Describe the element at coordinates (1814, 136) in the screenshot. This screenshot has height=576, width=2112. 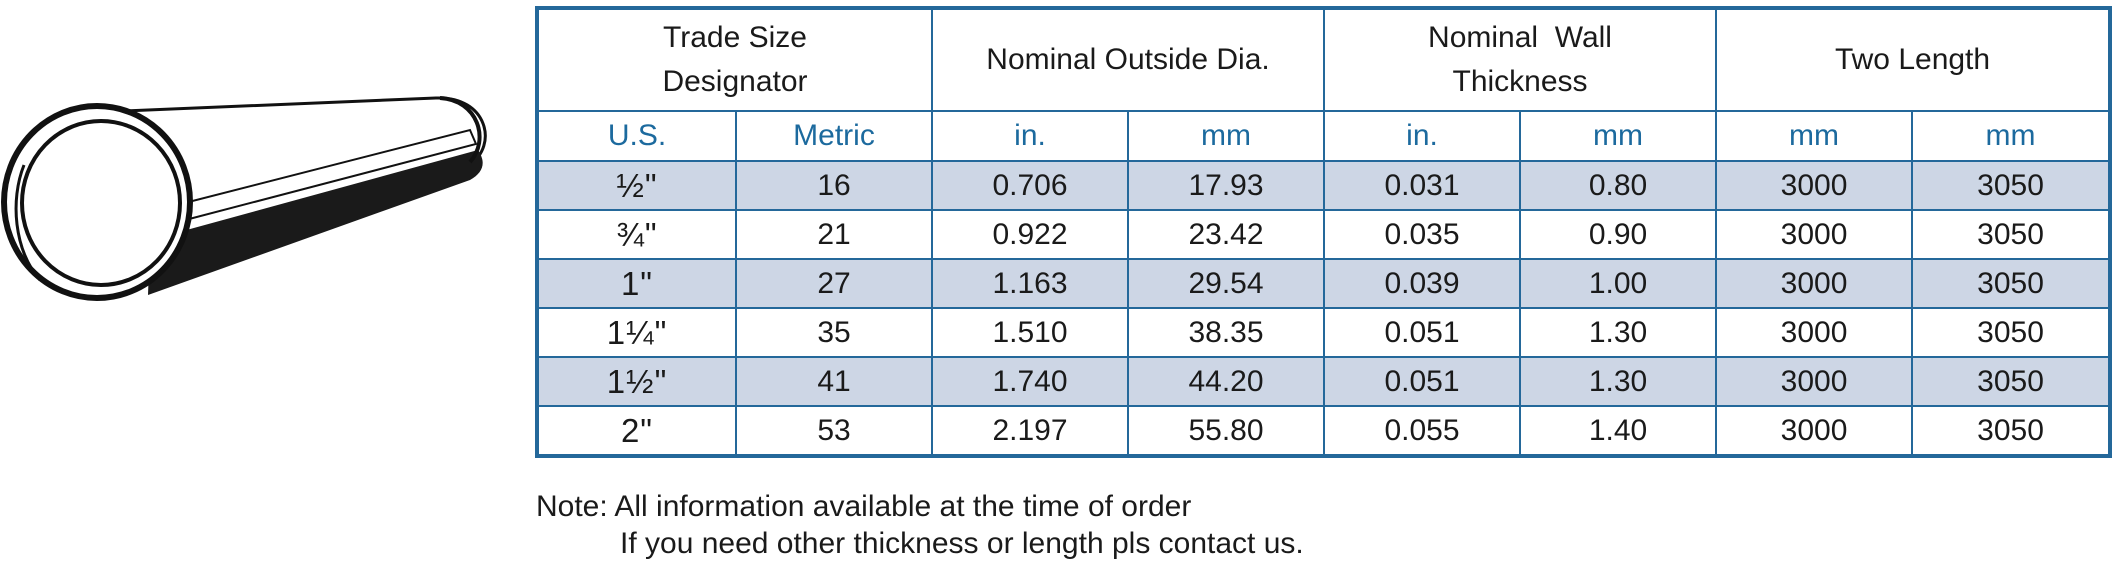
I see `unit-length-1-mm: mm` at that location.